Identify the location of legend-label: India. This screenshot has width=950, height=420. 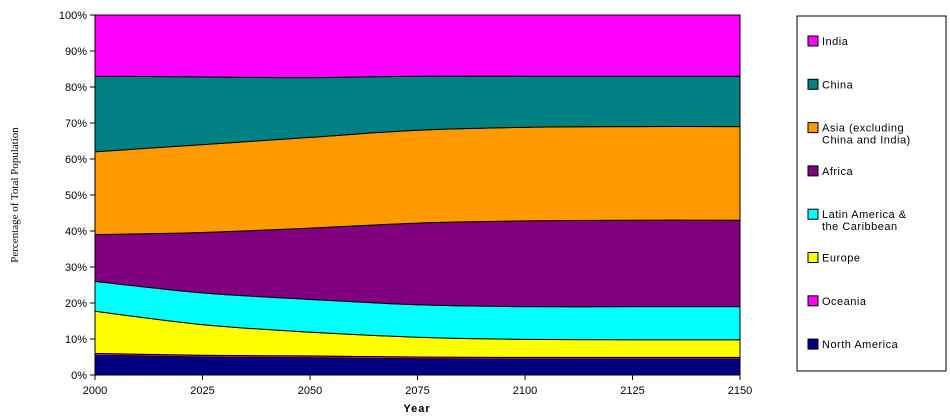
(835, 42).